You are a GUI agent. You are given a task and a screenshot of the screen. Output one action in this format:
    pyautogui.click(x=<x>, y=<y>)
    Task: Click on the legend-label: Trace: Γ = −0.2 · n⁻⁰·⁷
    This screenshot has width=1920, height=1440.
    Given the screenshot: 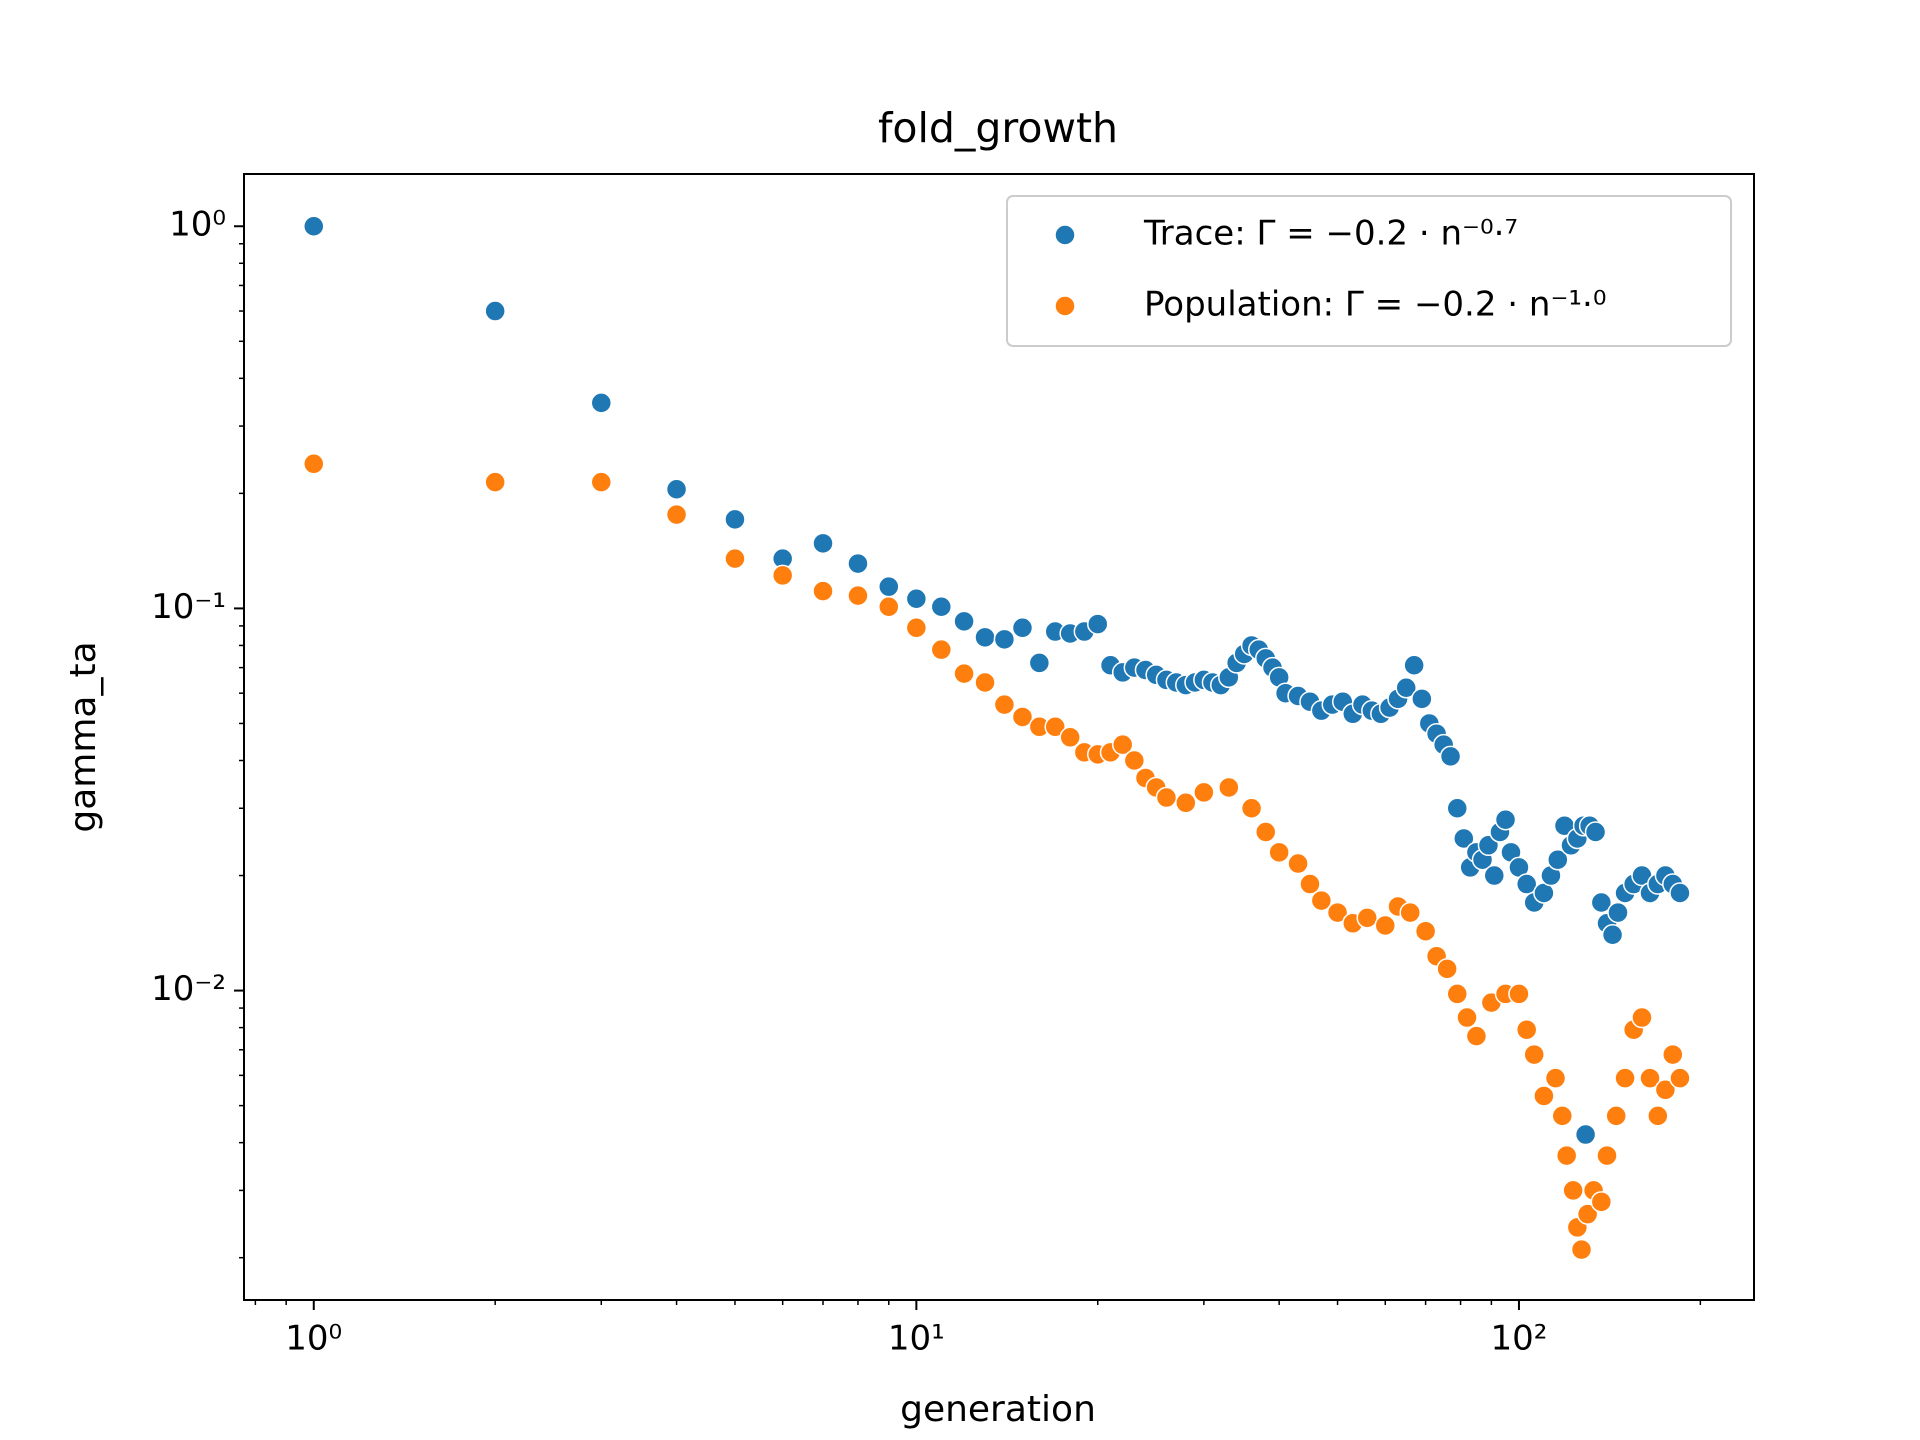 What is the action you would take?
    pyautogui.click(x=1330, y=234)
    